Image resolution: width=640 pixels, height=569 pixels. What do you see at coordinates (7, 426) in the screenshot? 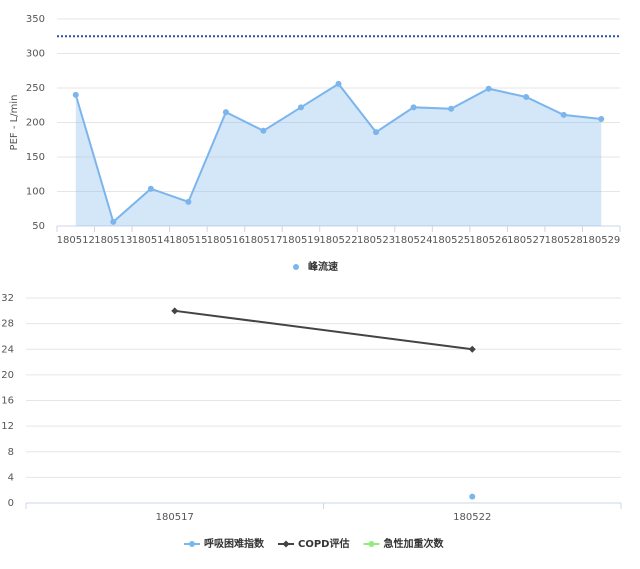
I see `y-tick-label: 12` at bounding box center [7, 426].